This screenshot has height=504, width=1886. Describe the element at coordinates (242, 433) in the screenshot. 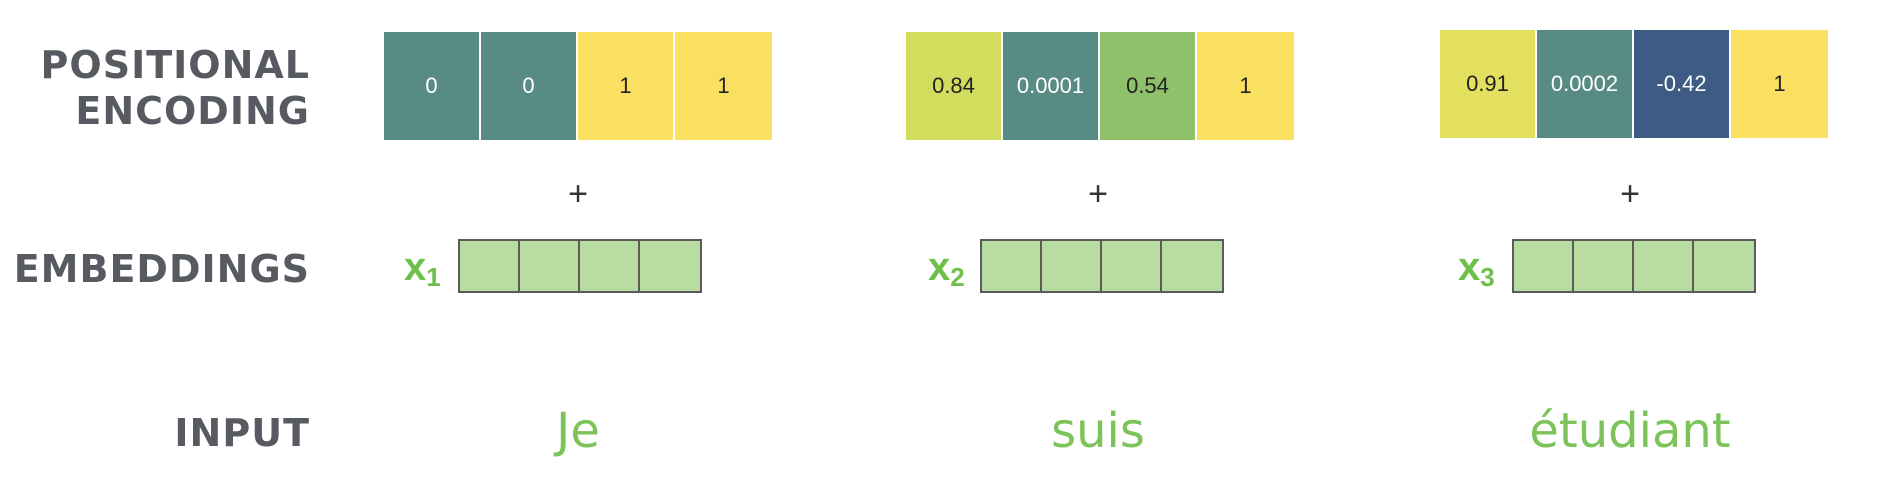

I see `input-label: INPUT` at that location.